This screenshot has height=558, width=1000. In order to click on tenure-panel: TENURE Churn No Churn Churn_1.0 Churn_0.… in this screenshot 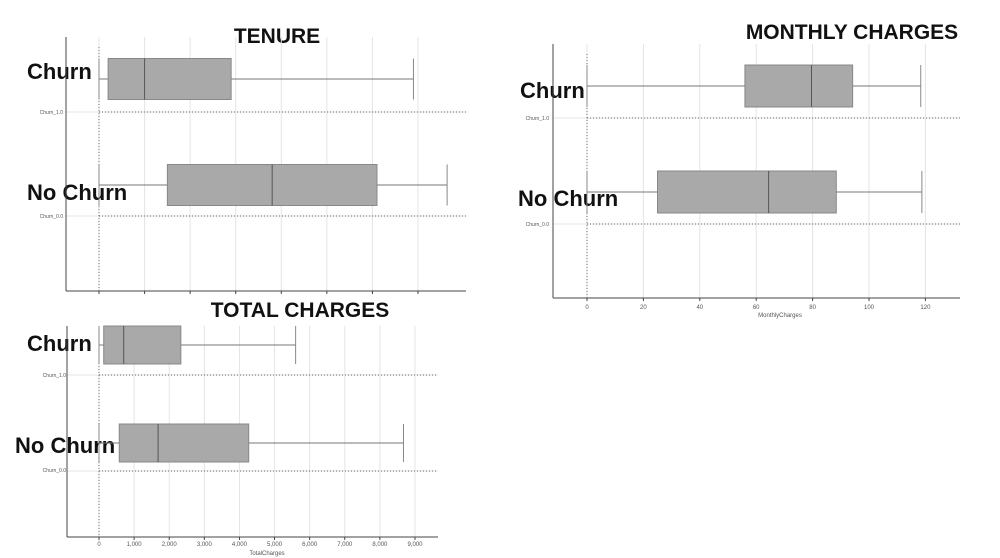, I will do `click(173, 122)`.